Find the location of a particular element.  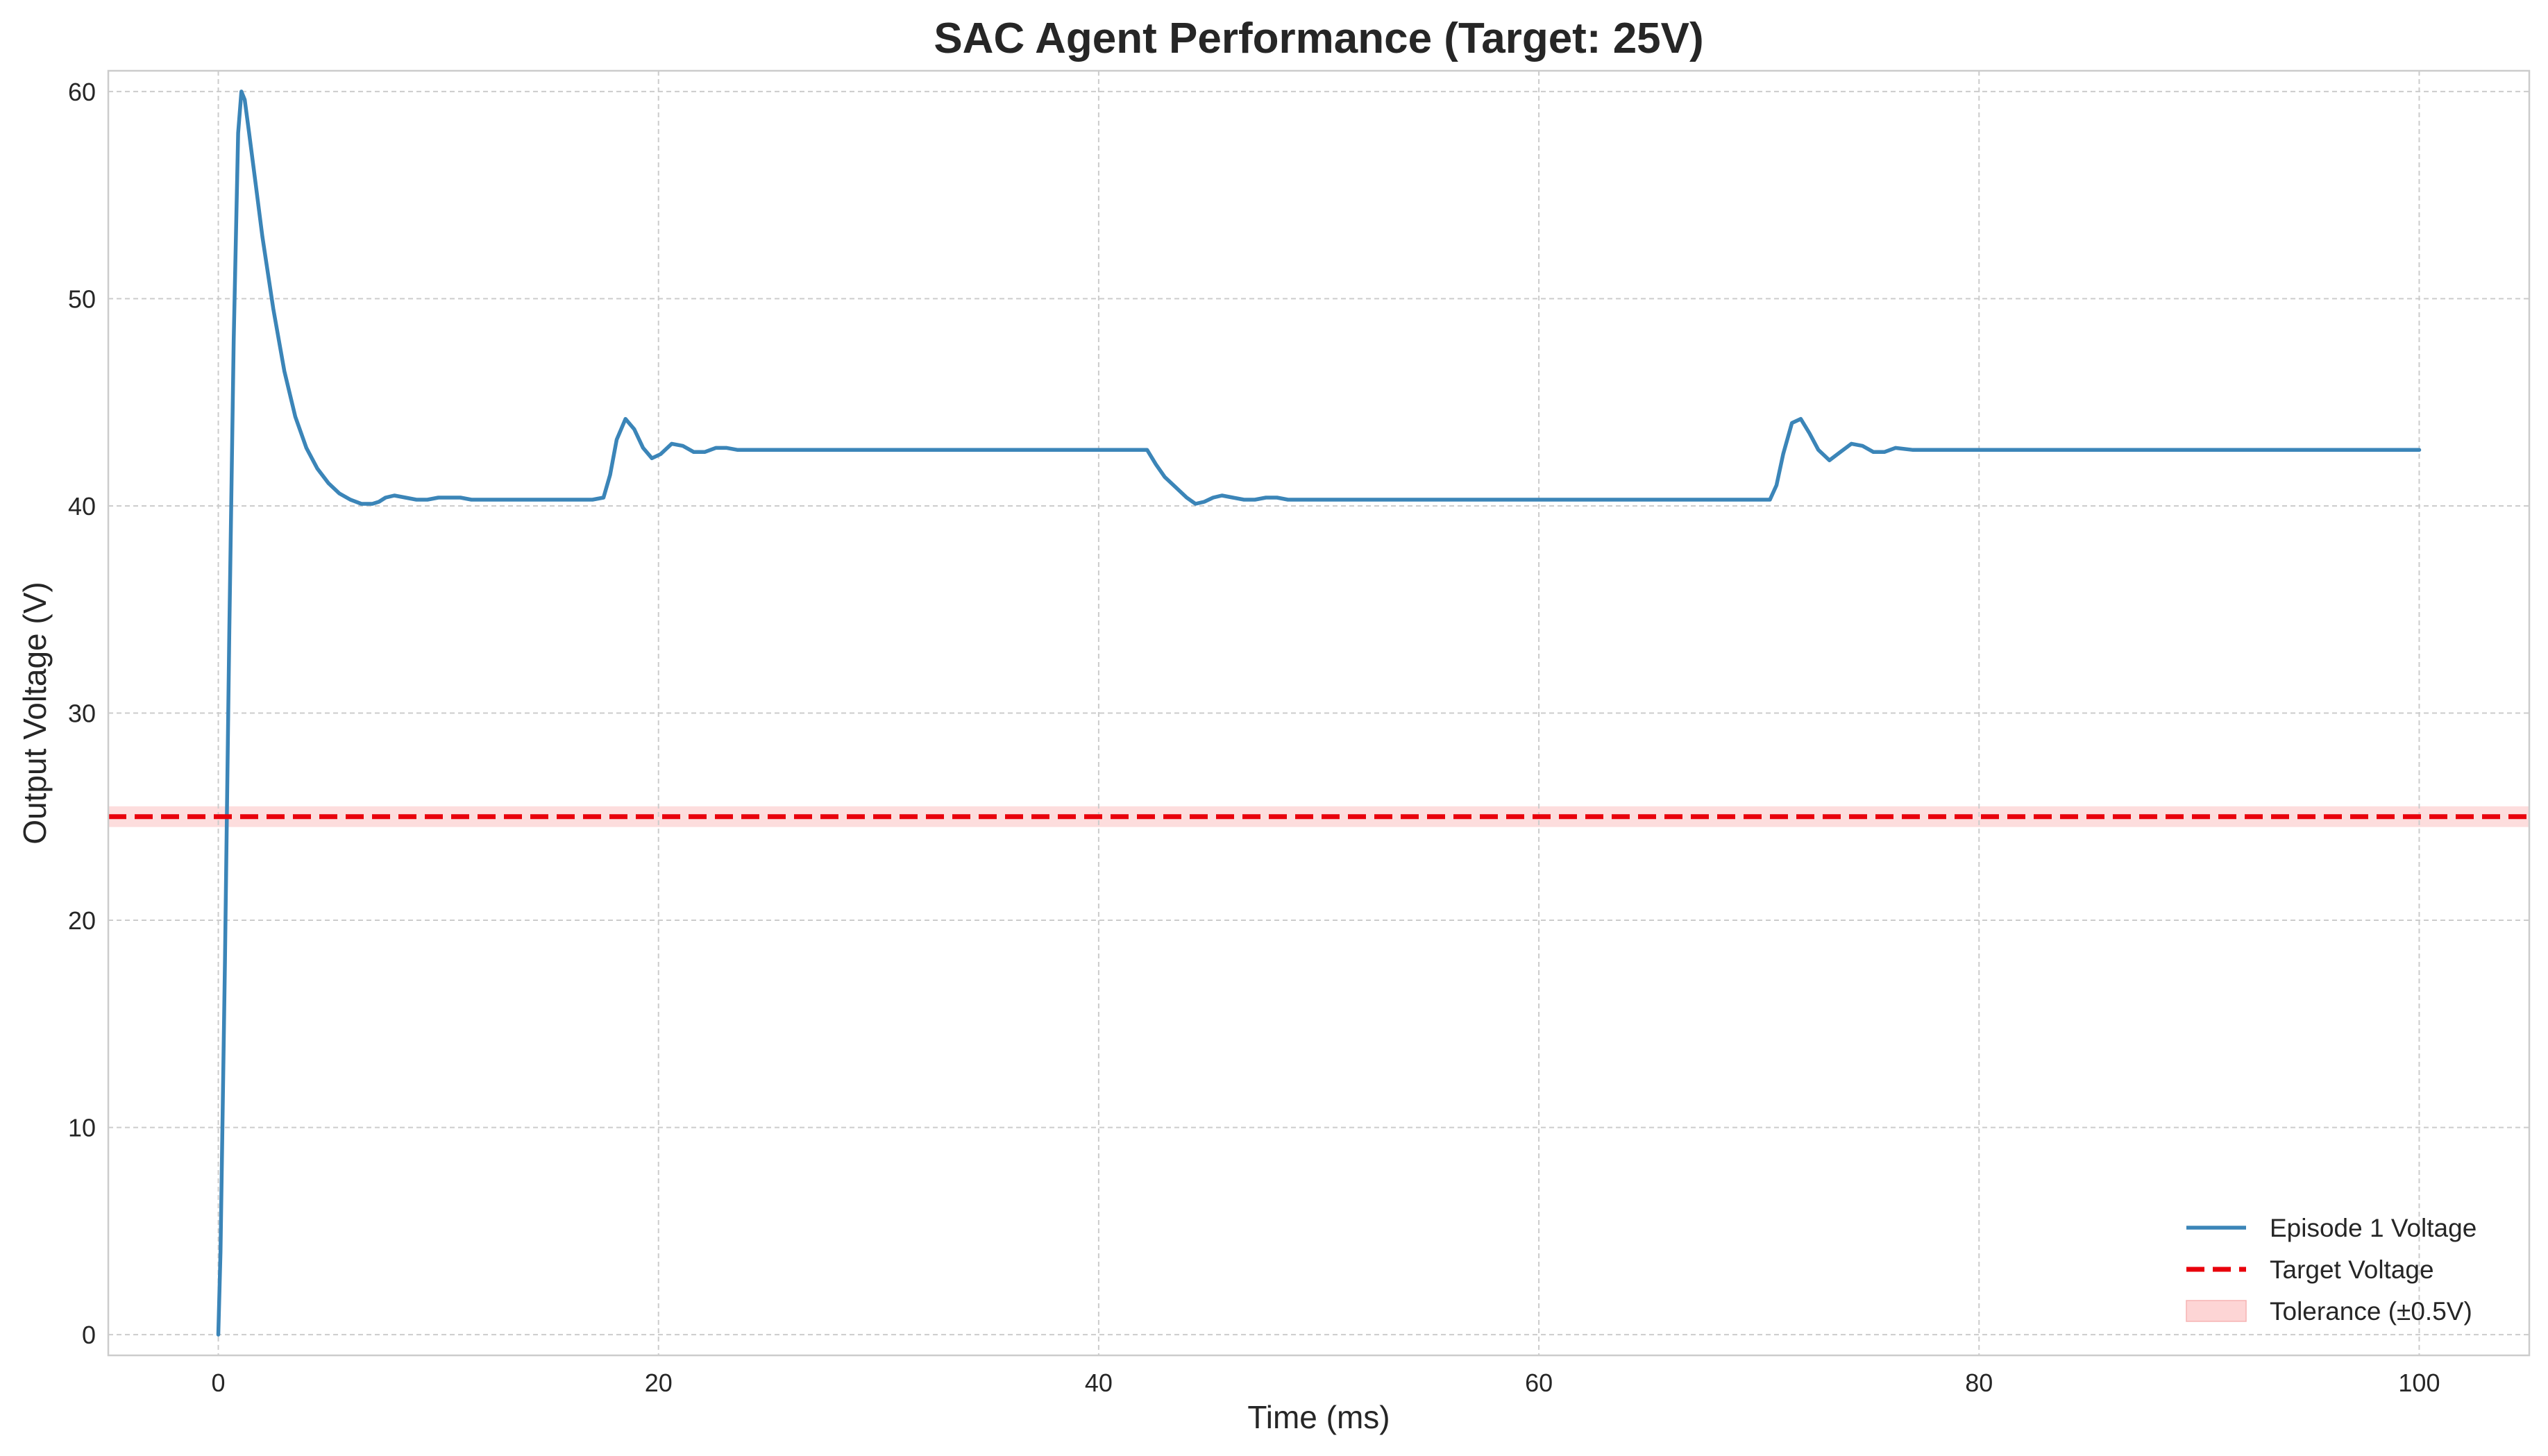

chart-title: SAC Agent Performance (Target: 25V) is located at coordinates (1319, 38).